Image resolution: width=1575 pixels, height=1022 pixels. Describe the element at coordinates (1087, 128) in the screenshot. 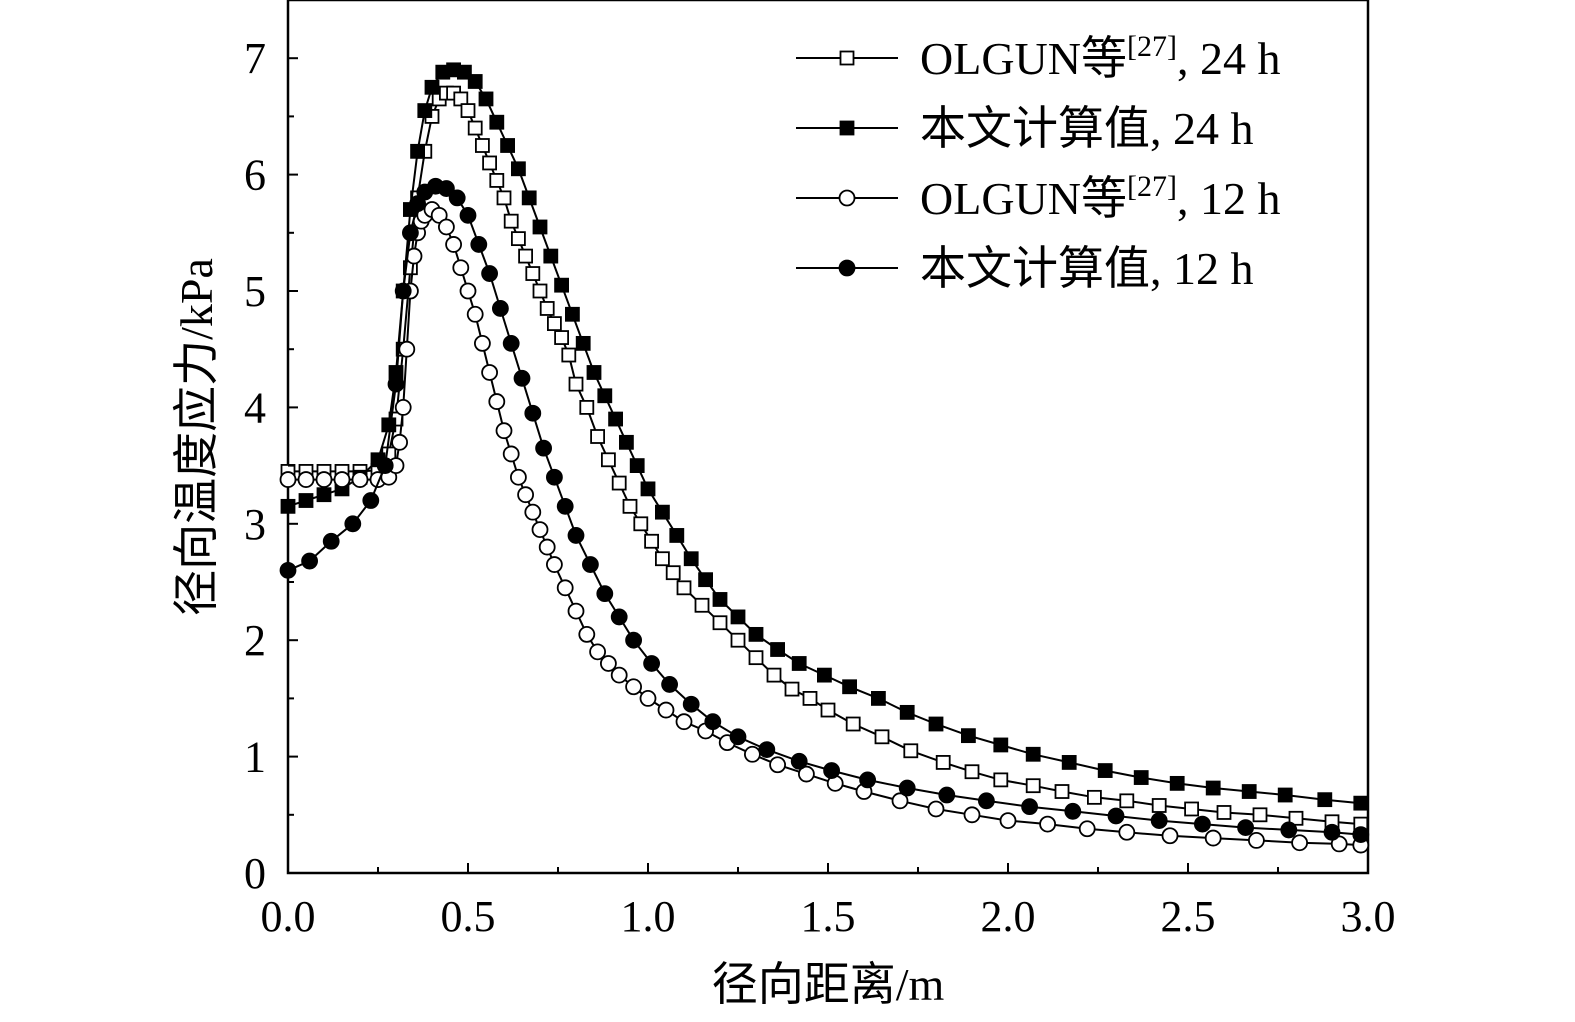

I see `legend-label: 本文计算值, 24 h` at that location.